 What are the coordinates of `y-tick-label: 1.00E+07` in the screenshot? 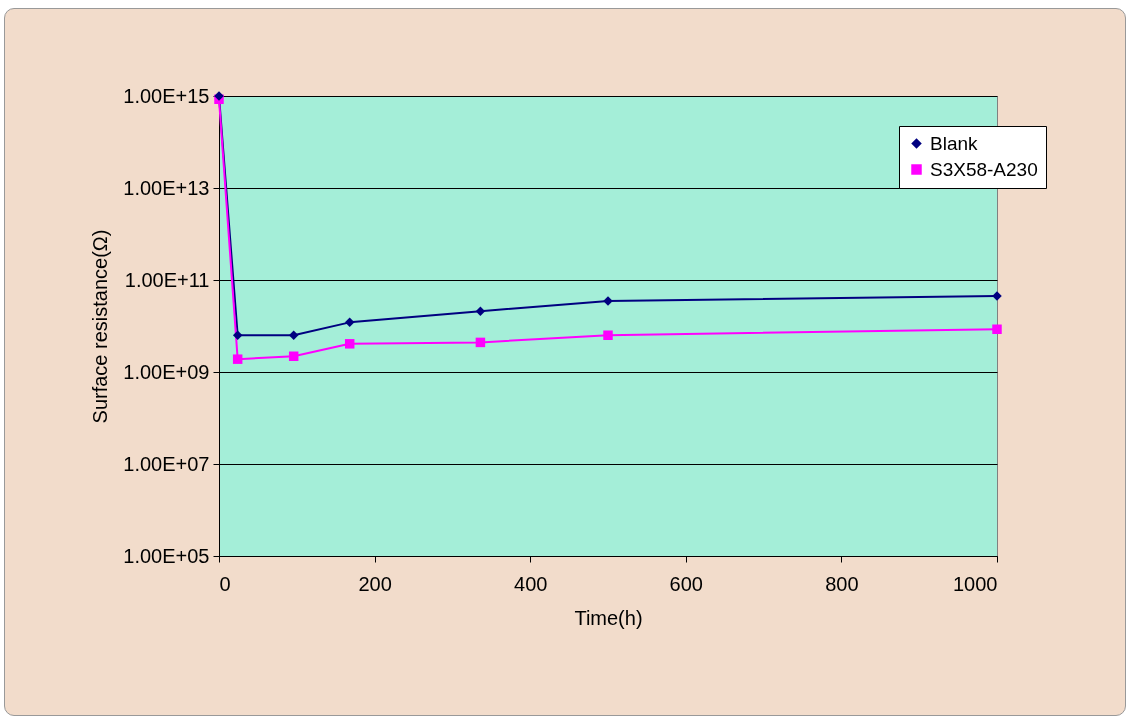 It's located at (166, 463).